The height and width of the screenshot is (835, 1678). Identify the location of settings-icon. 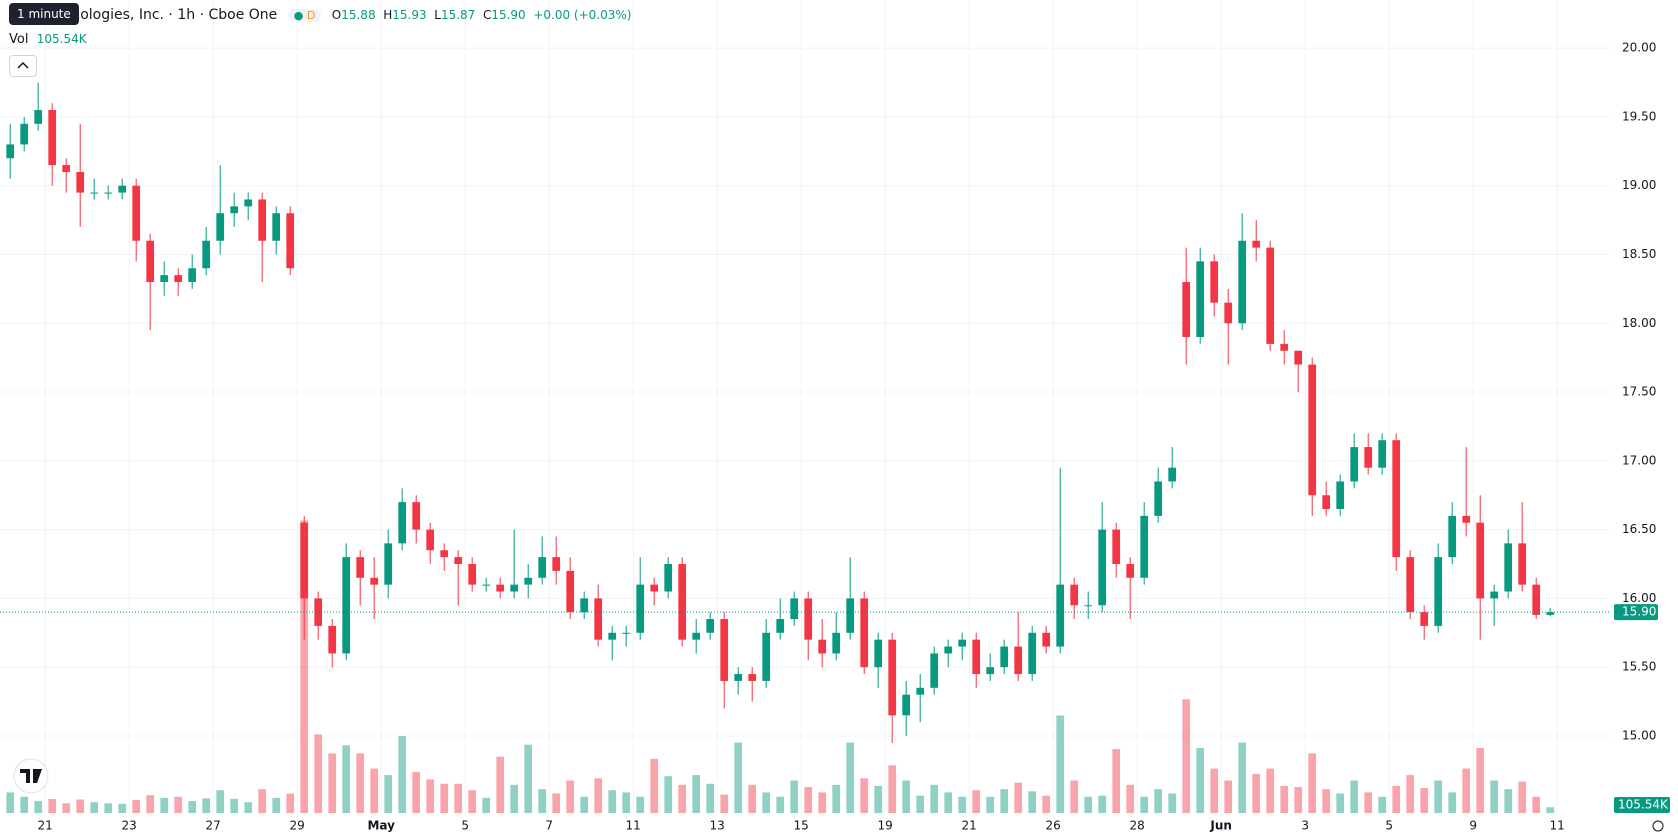
(1658, 826).